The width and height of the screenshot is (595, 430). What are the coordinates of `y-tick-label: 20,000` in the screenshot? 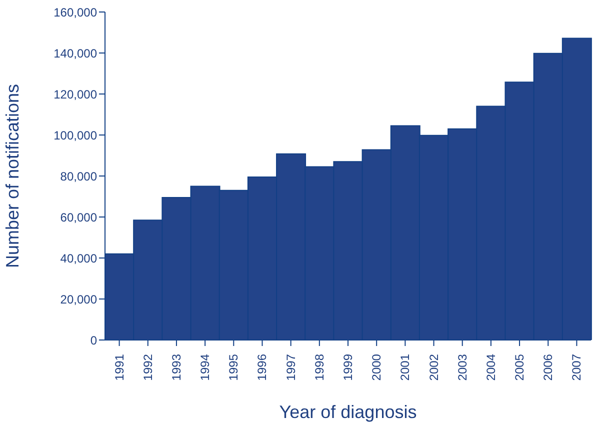 It's located at (79, 299).